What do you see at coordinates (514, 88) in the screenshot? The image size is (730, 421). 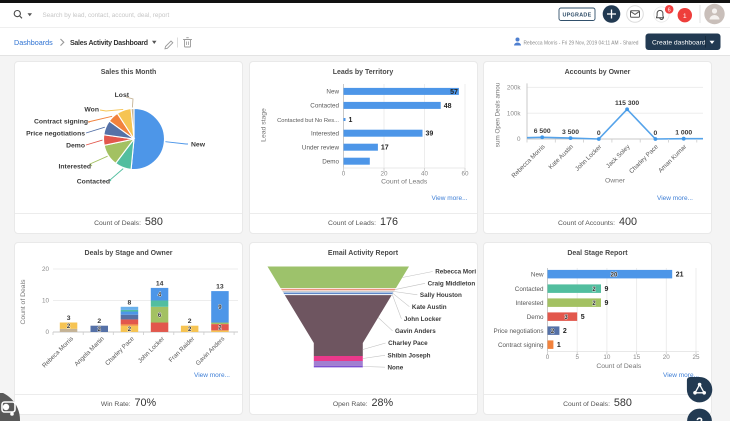 I see `svg-text: 200k` at bounding box center [514, 88].